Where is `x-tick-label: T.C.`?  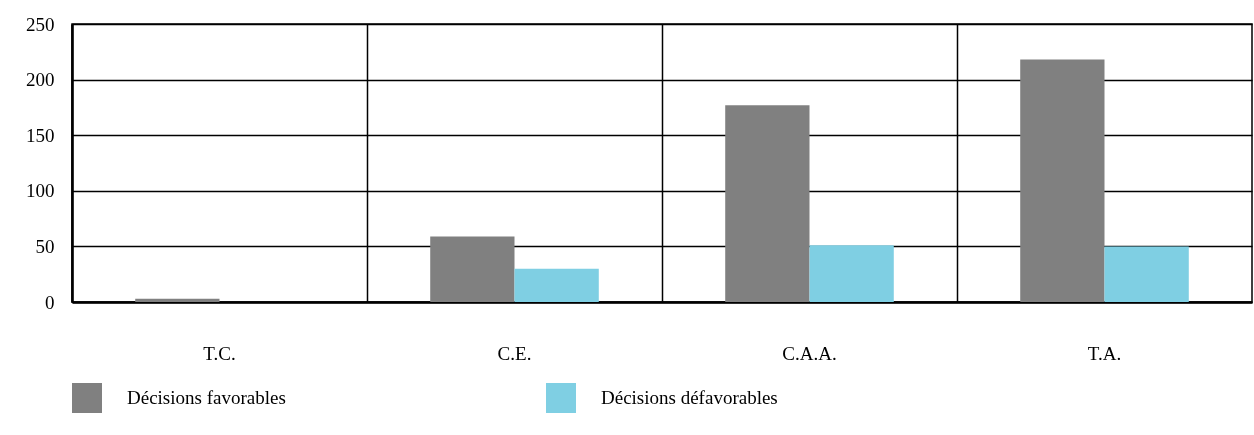 x-tick-label: T.C. is located at coordinates (219, 353).